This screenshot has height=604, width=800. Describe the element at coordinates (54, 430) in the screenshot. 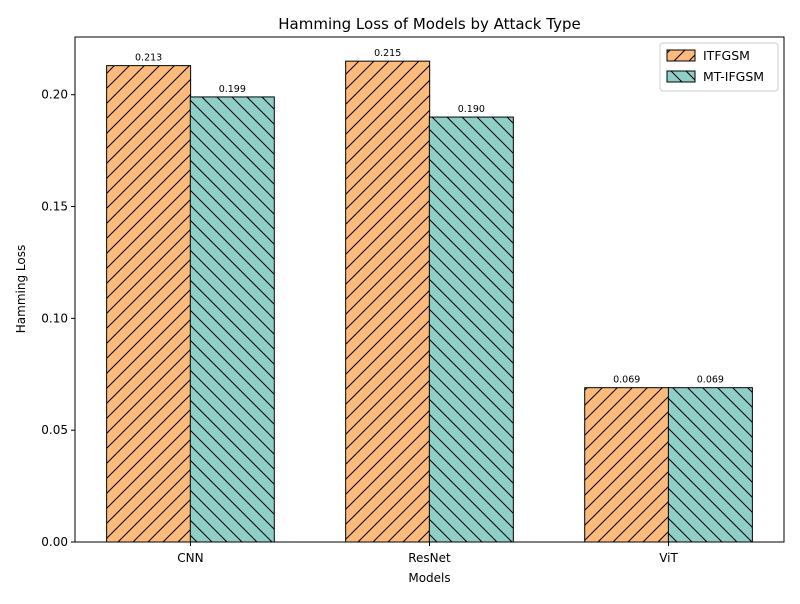

I see `y-tick-label: 0.05` at that location.